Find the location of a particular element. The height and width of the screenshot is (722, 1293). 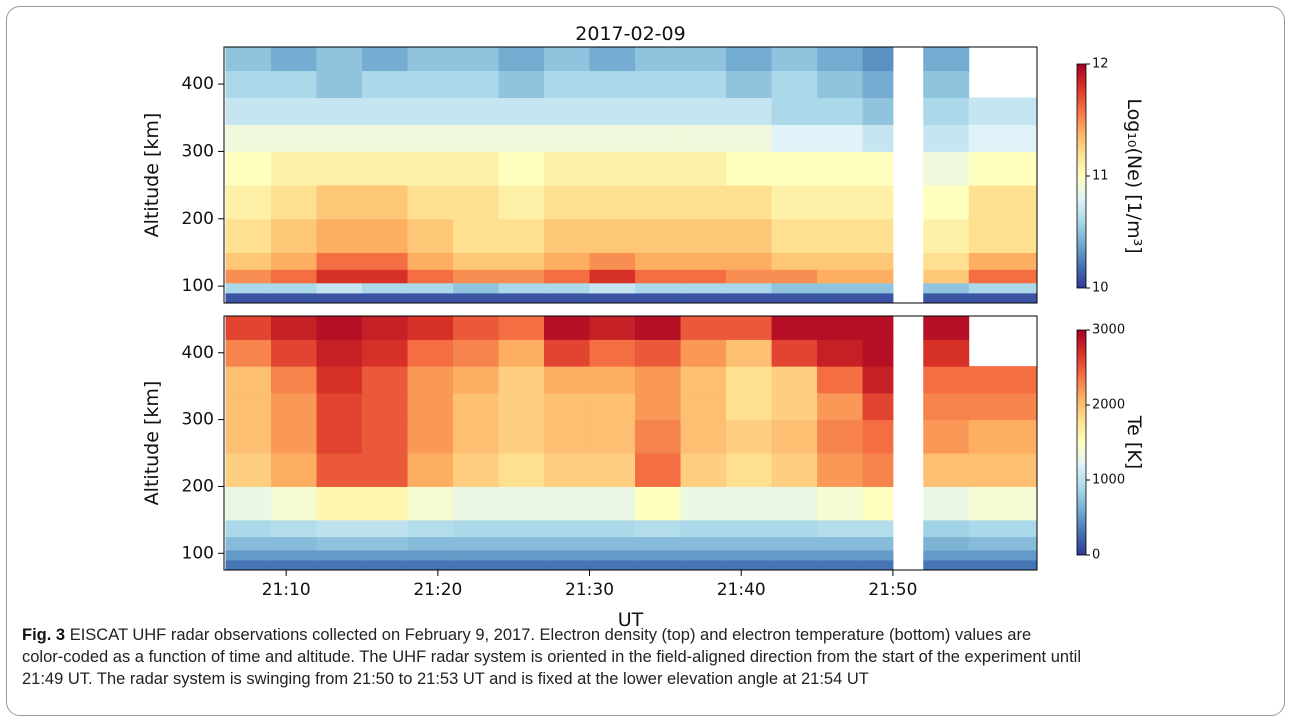

colorbar-label: Log₁₀(Ne) [1/m³] is located at coordinates (1134, 175).